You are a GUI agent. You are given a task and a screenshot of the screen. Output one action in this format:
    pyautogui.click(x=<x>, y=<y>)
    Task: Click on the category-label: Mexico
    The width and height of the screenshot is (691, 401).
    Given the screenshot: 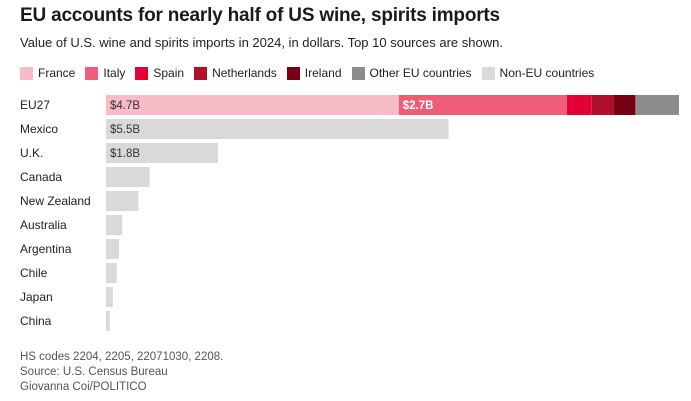 What is the action you would take?
    pyautogui.click(x=39, y=129)
    